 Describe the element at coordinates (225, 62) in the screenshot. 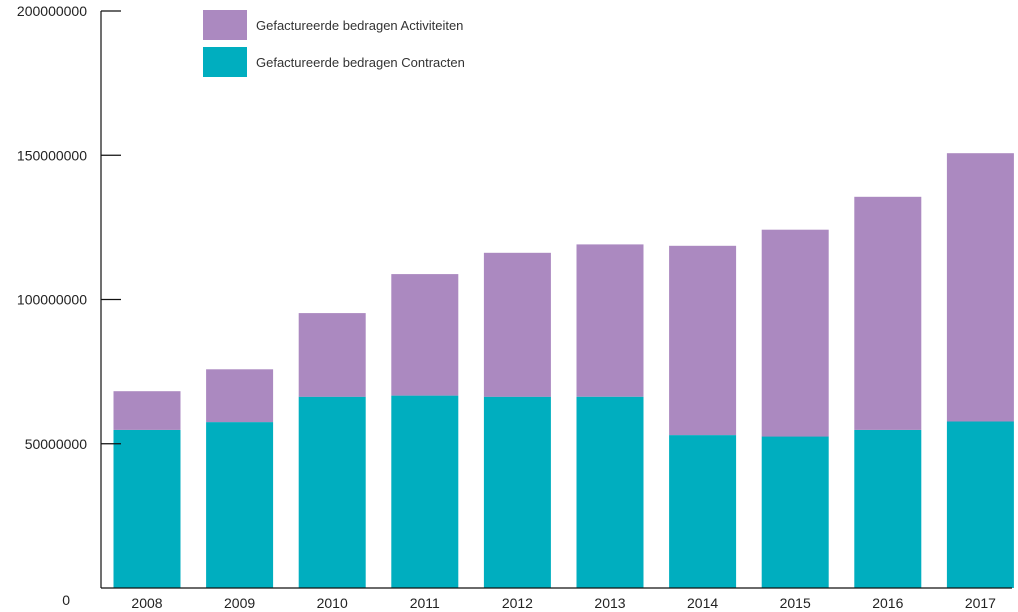

I see `legend-swatch-contracten` at that location.